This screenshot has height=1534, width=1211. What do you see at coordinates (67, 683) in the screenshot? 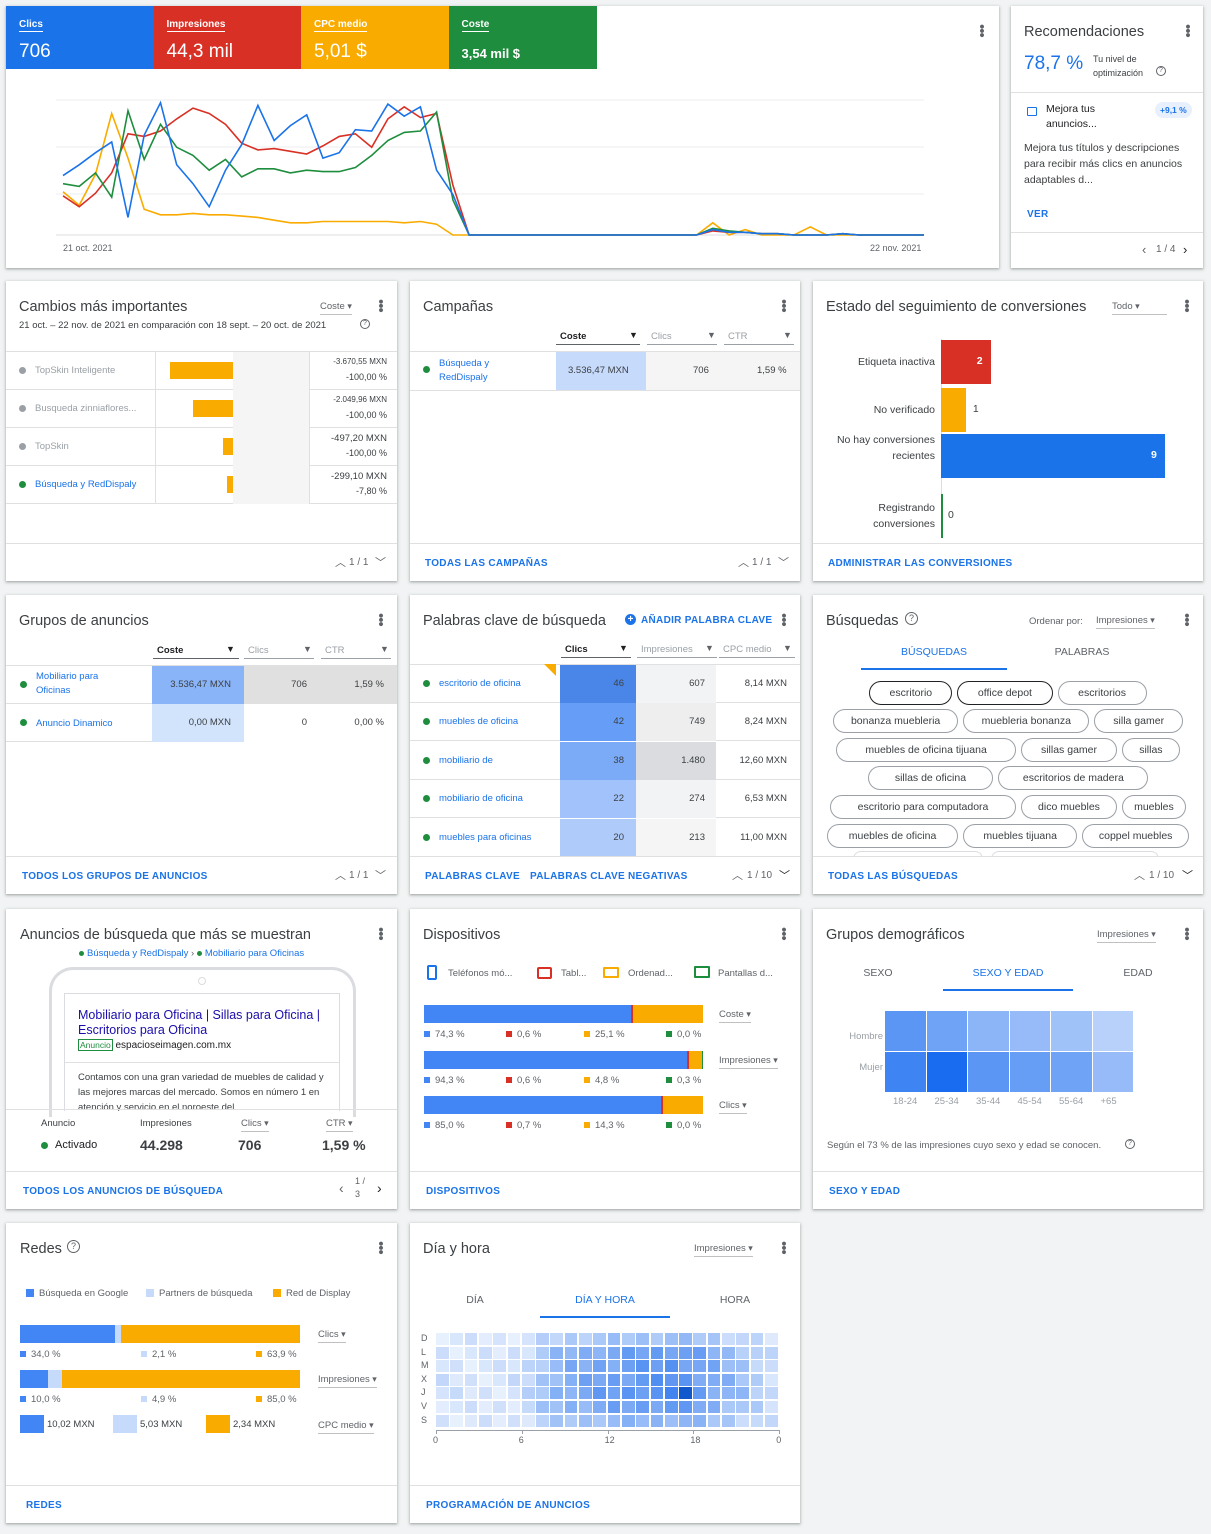
I see `ad-group-name-link: Mobiliario para Oficinas` at bounding box center [67, 683].